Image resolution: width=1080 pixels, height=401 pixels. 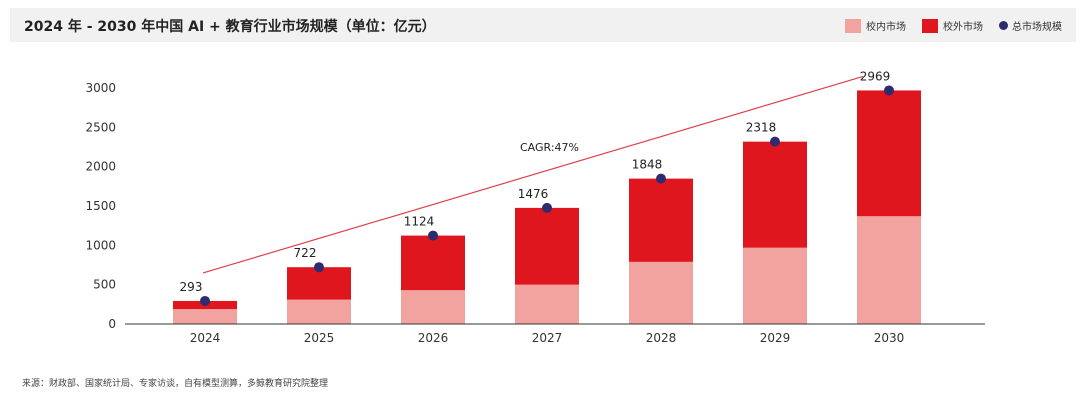 What do you see at coordinates (661, 338) in the screenshot?
I see `x-tick-label: 2028` at bounding box center [661, 338].